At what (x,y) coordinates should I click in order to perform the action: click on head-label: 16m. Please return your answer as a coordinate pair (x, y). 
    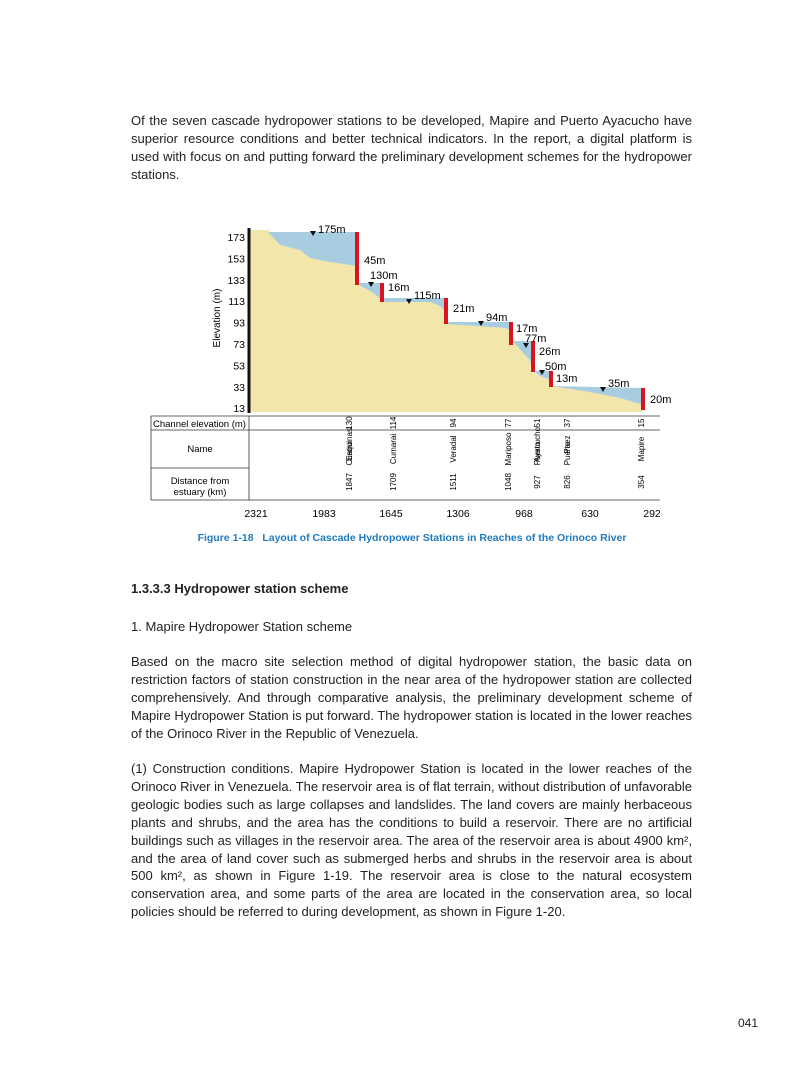
    Looking at the image, I should click on (398, 288).